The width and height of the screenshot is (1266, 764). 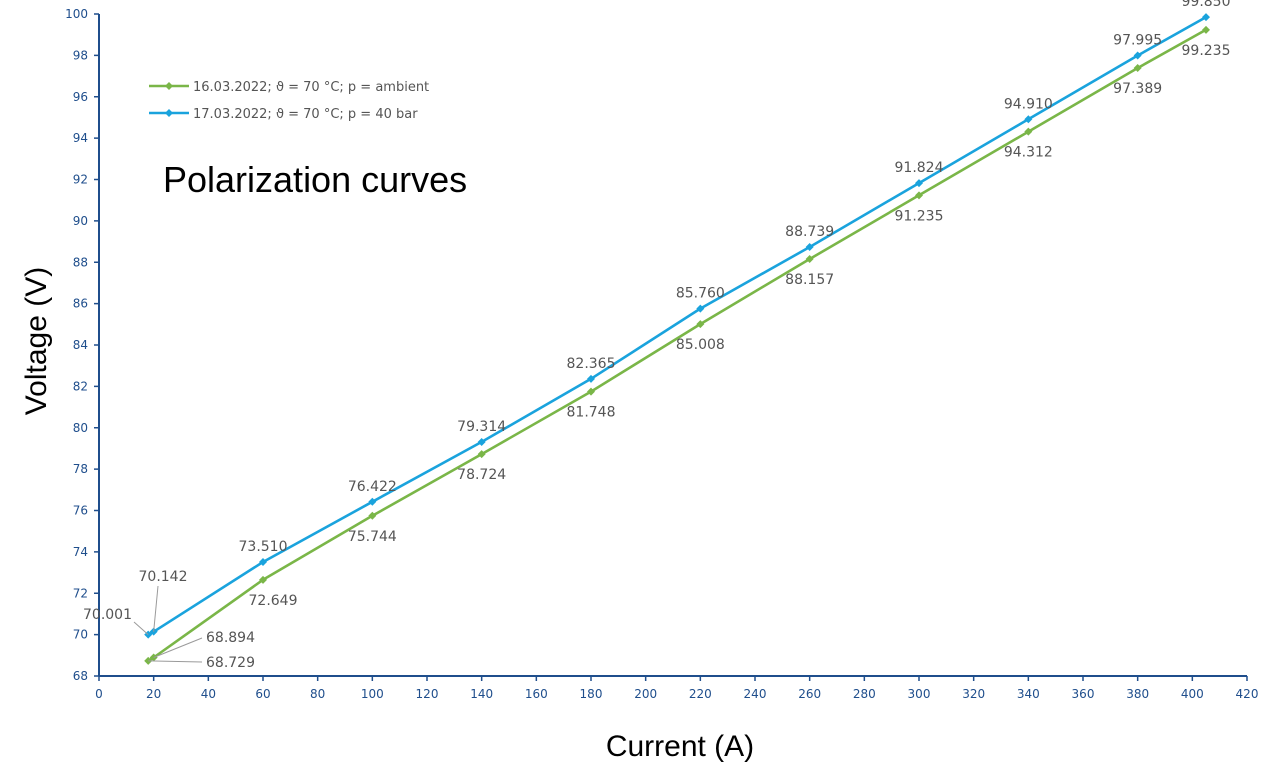 I want to click on x-tick-label: 100, so click(x=372, y=694).